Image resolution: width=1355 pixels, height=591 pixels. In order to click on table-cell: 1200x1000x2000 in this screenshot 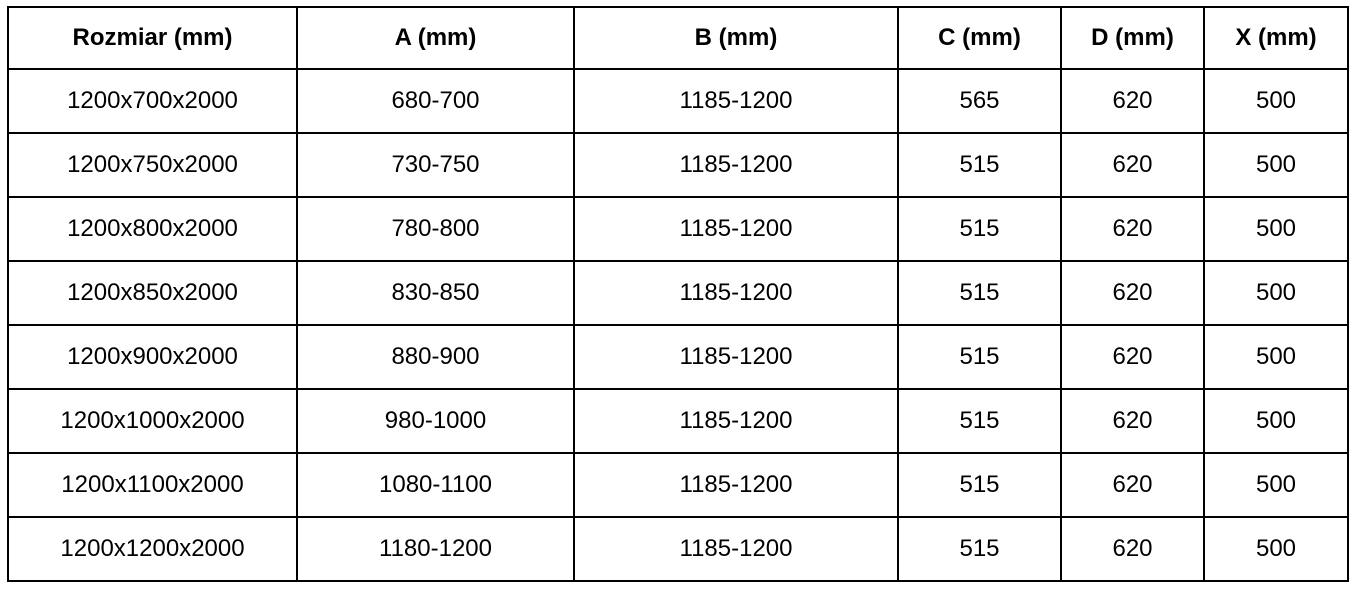, I will do `click(152, 421)`.